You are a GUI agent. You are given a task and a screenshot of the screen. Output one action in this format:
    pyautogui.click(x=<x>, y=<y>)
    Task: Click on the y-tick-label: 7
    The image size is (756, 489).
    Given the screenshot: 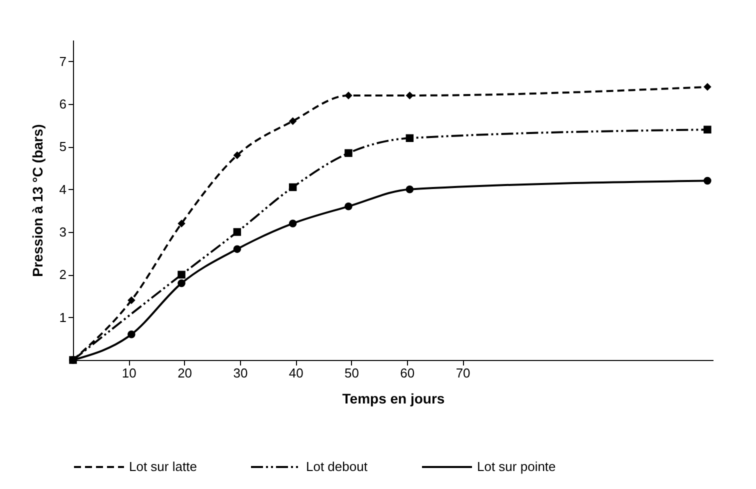 What is the action you would take?
    pyautogui.click(x=62, y=61)
    